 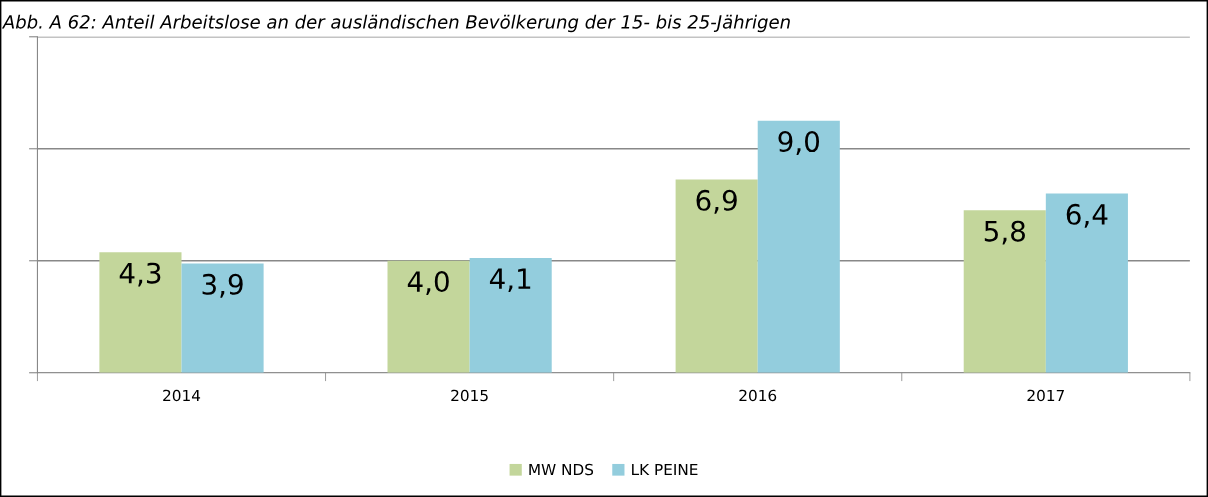 What do you see at coordinates (716, 201) in the screenshot?
I see `data-label: 6,9` at bounding box center [716, 201].